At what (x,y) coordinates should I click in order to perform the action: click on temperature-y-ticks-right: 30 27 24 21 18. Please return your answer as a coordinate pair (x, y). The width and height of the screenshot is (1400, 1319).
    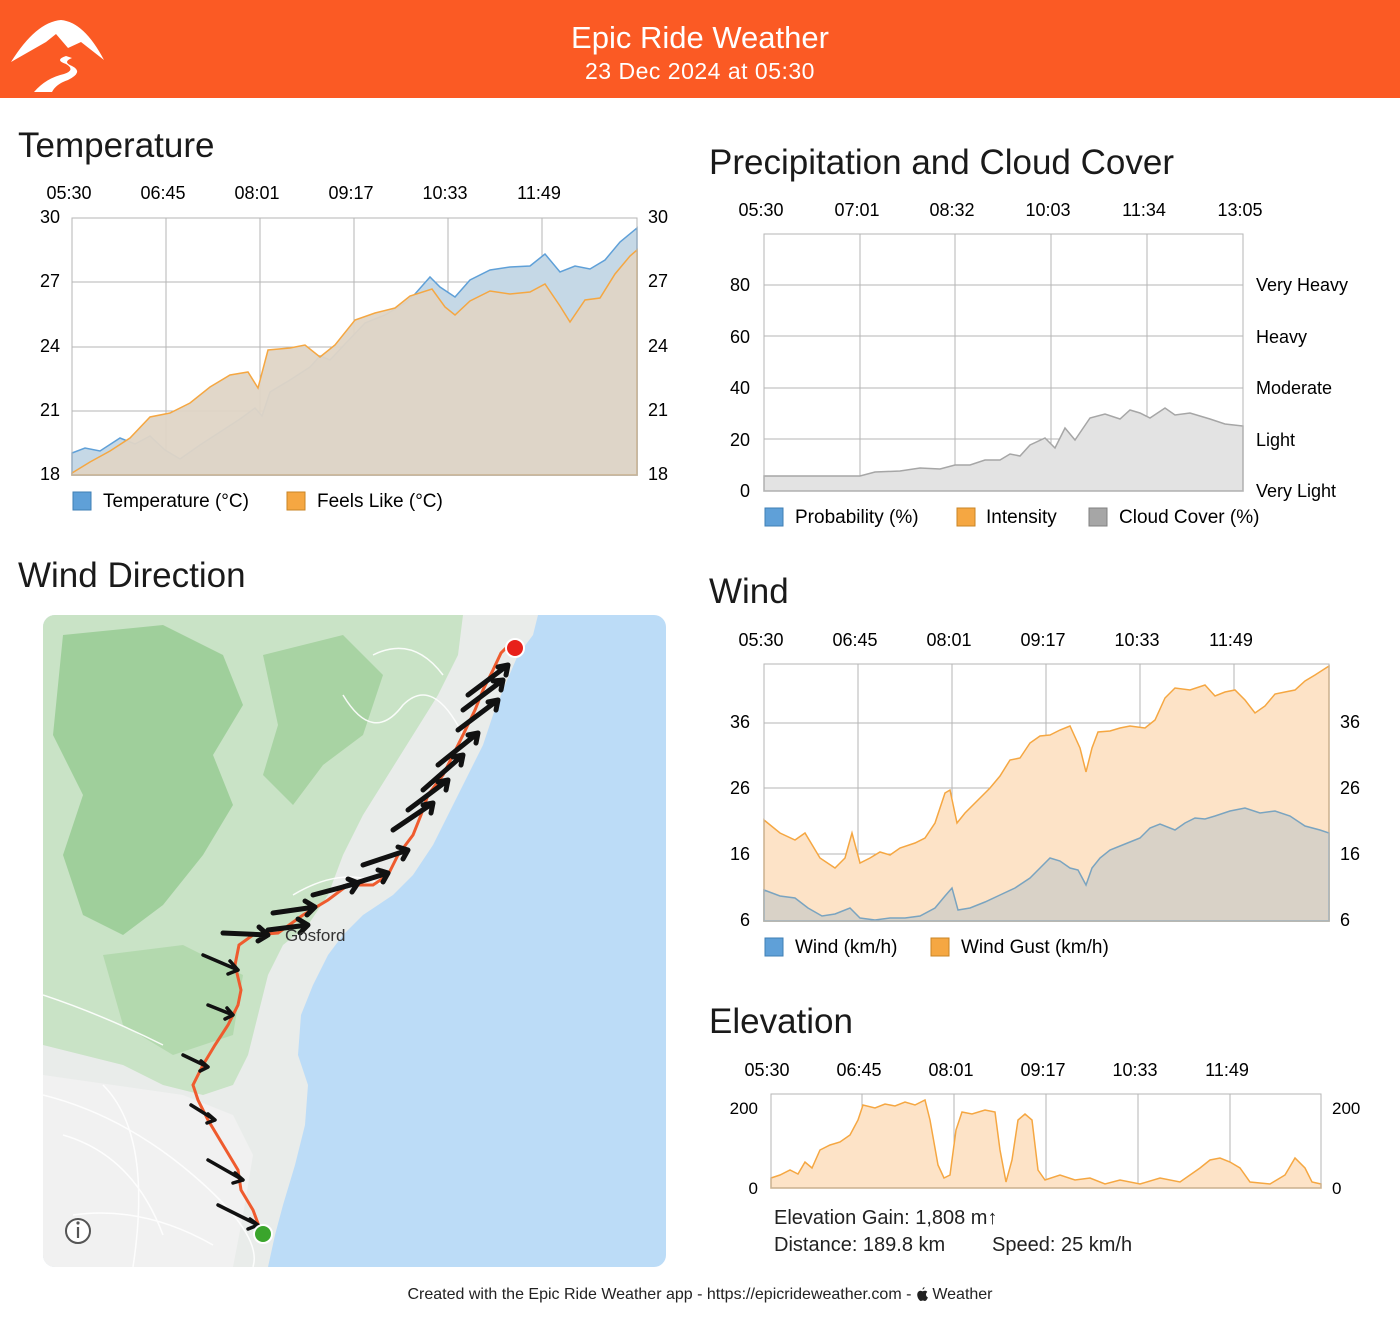
    Looking at the image, I should click on (658, 345).